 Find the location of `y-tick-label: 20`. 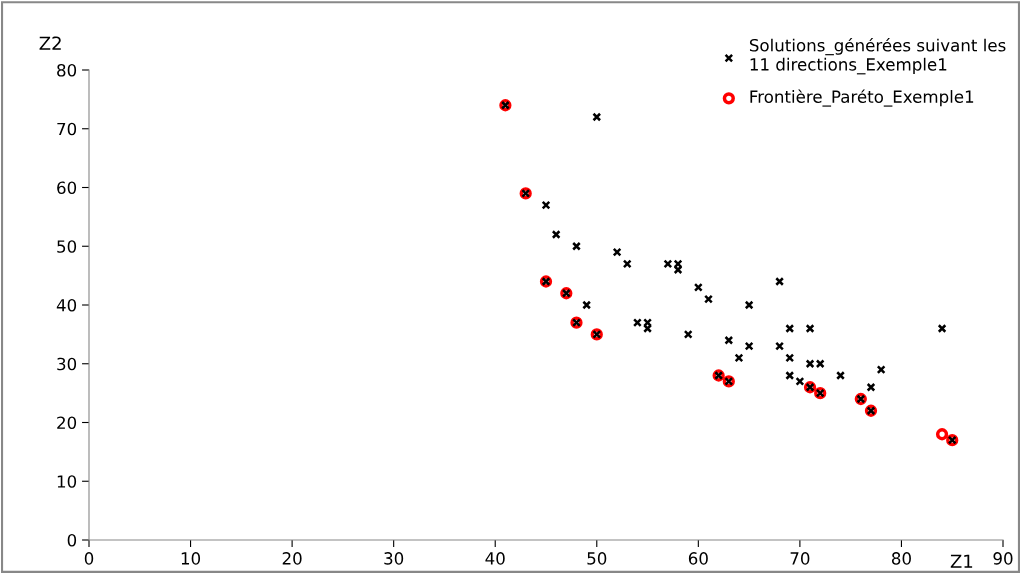

y-tick-label: 20 is located at coordinates (67, 423).